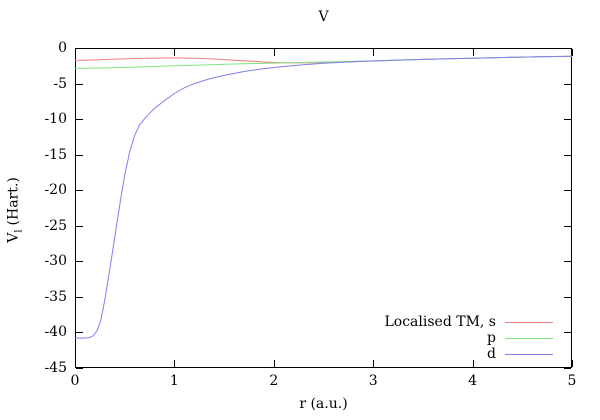 Image resolution: width=600 pixels, height=420 pixels. What do you see at coordinates (323, 404) in the screenshot?
I see `x-axis-label: r (a.u.)` at bounding box center [323, 404].